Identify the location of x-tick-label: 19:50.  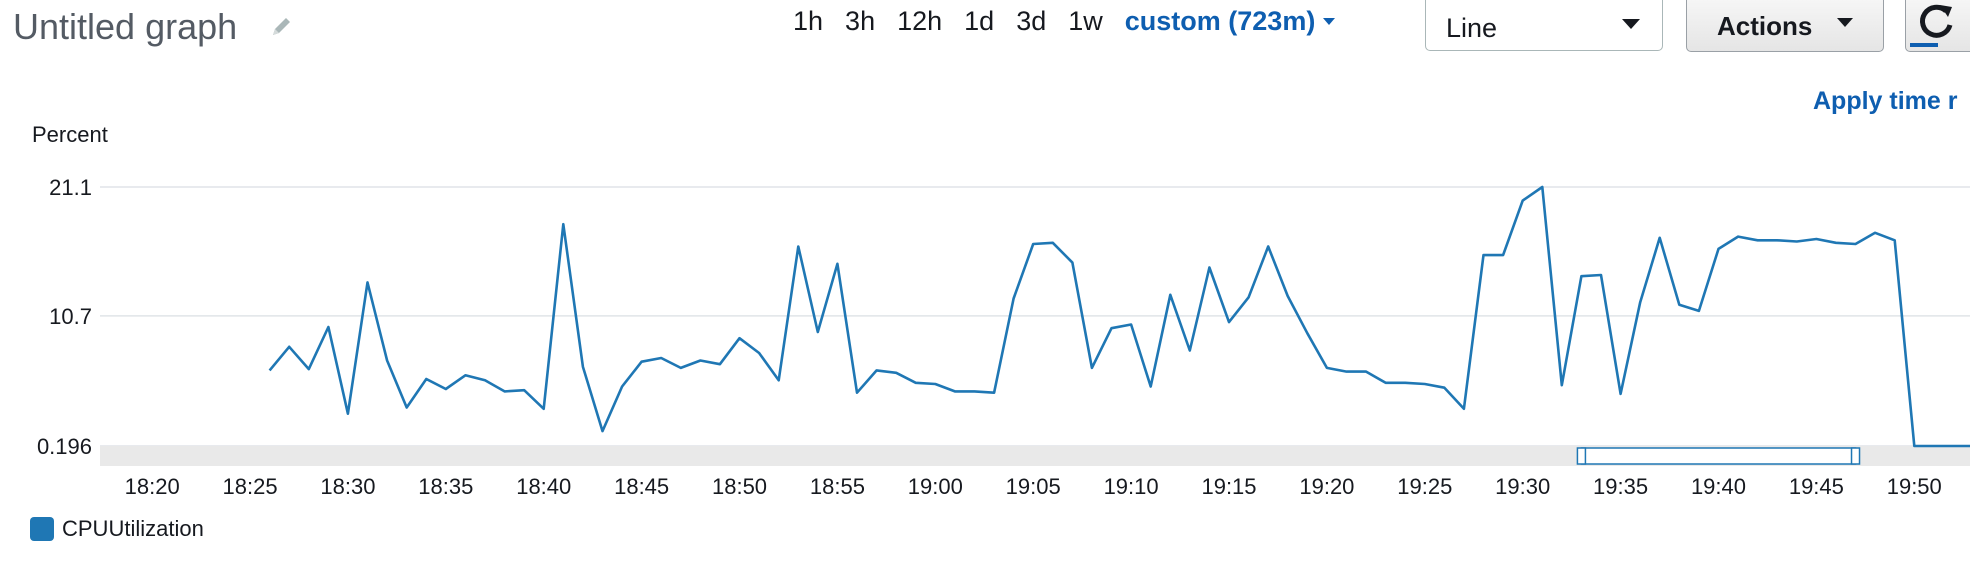
(1914, 486).